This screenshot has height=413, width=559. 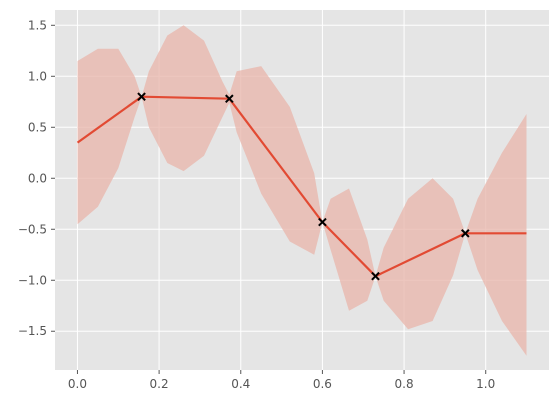 I want to click on y-tick-label: −0.5, so click(x=32, y=229).